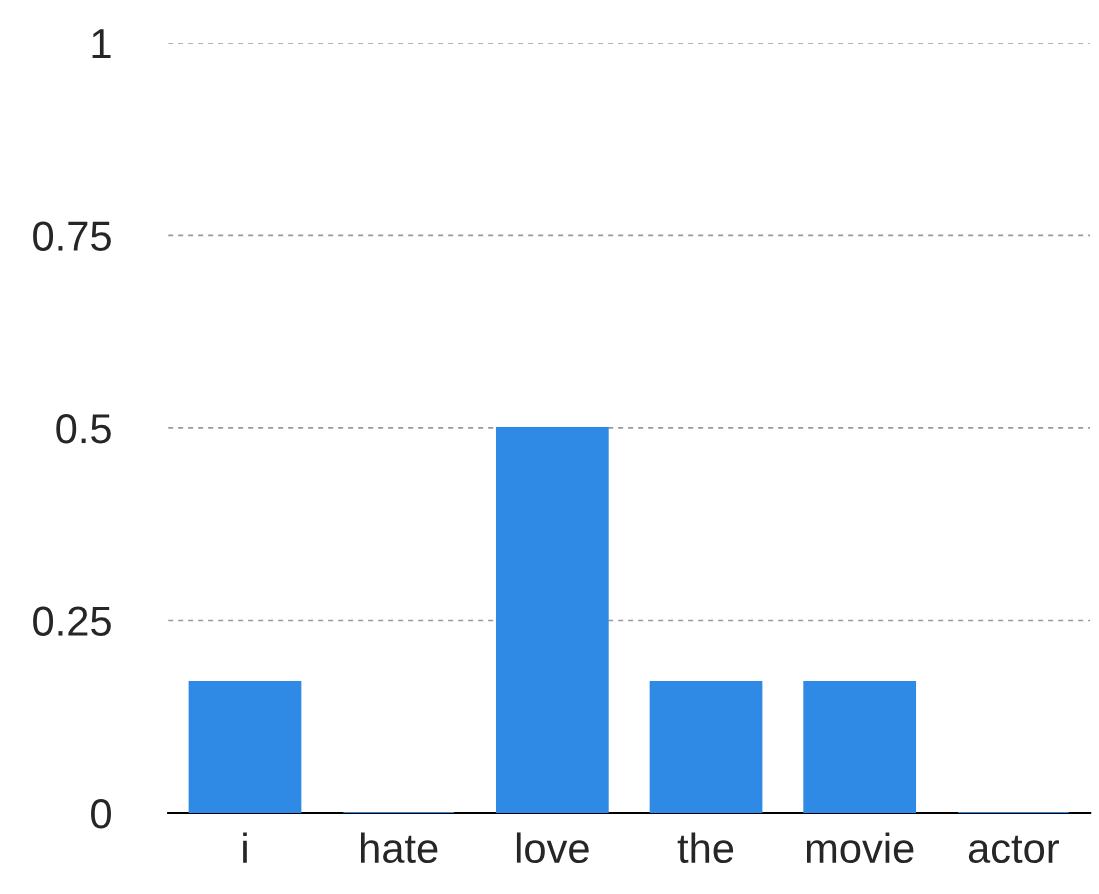 The image size is (1099, 894). Describe the element at coordinates (552, 848) in the screenshot. I see `x-tick-label: love` at that location.